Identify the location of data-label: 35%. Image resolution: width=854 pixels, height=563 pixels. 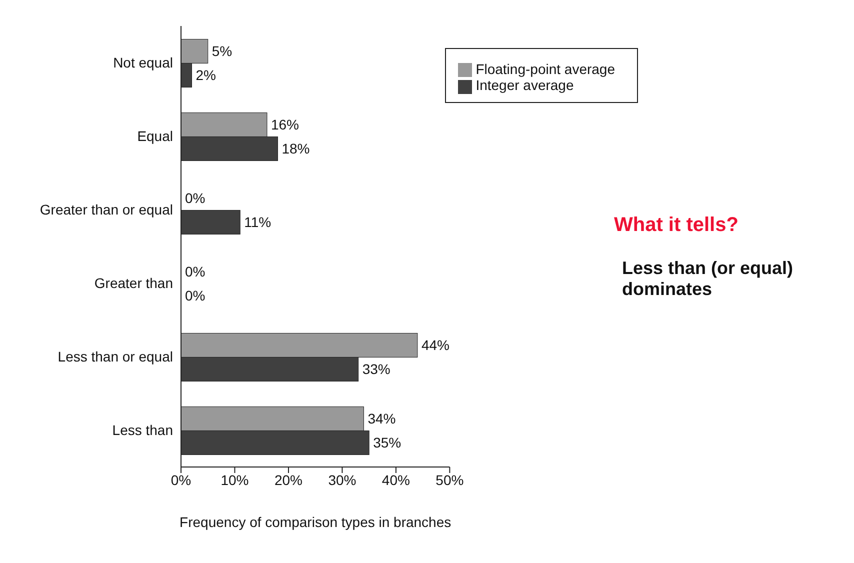
(387, 442).